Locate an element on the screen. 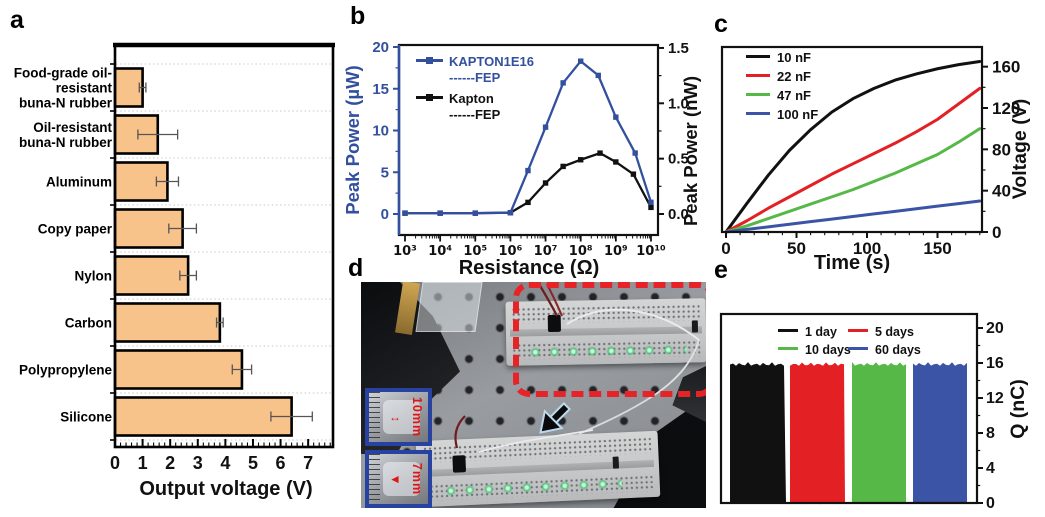  legend-entry: 22 nF is located at coordinates (782, 76).